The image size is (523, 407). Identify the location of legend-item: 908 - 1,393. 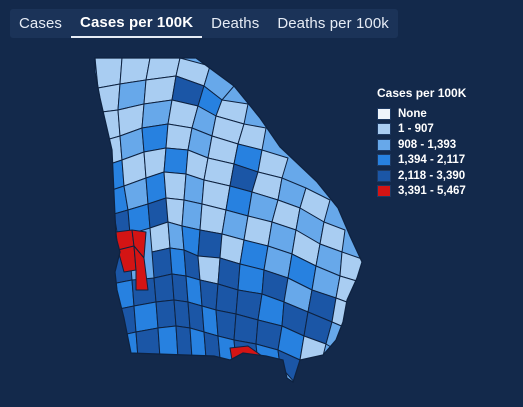
(421, 145).